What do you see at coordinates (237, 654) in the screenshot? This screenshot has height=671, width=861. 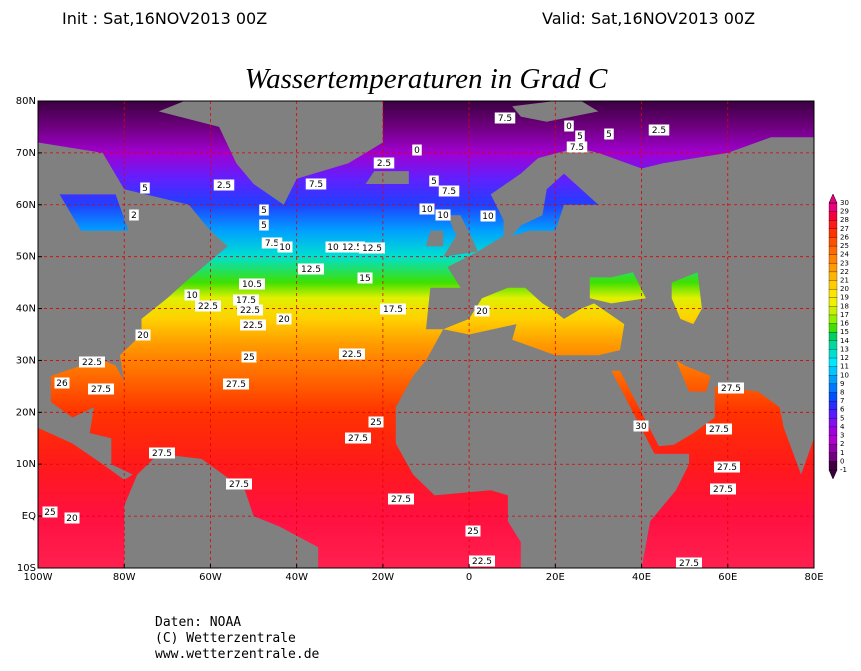 I see `footer-line: www.wetterzentrale.de` at bounding box center [237, 654].